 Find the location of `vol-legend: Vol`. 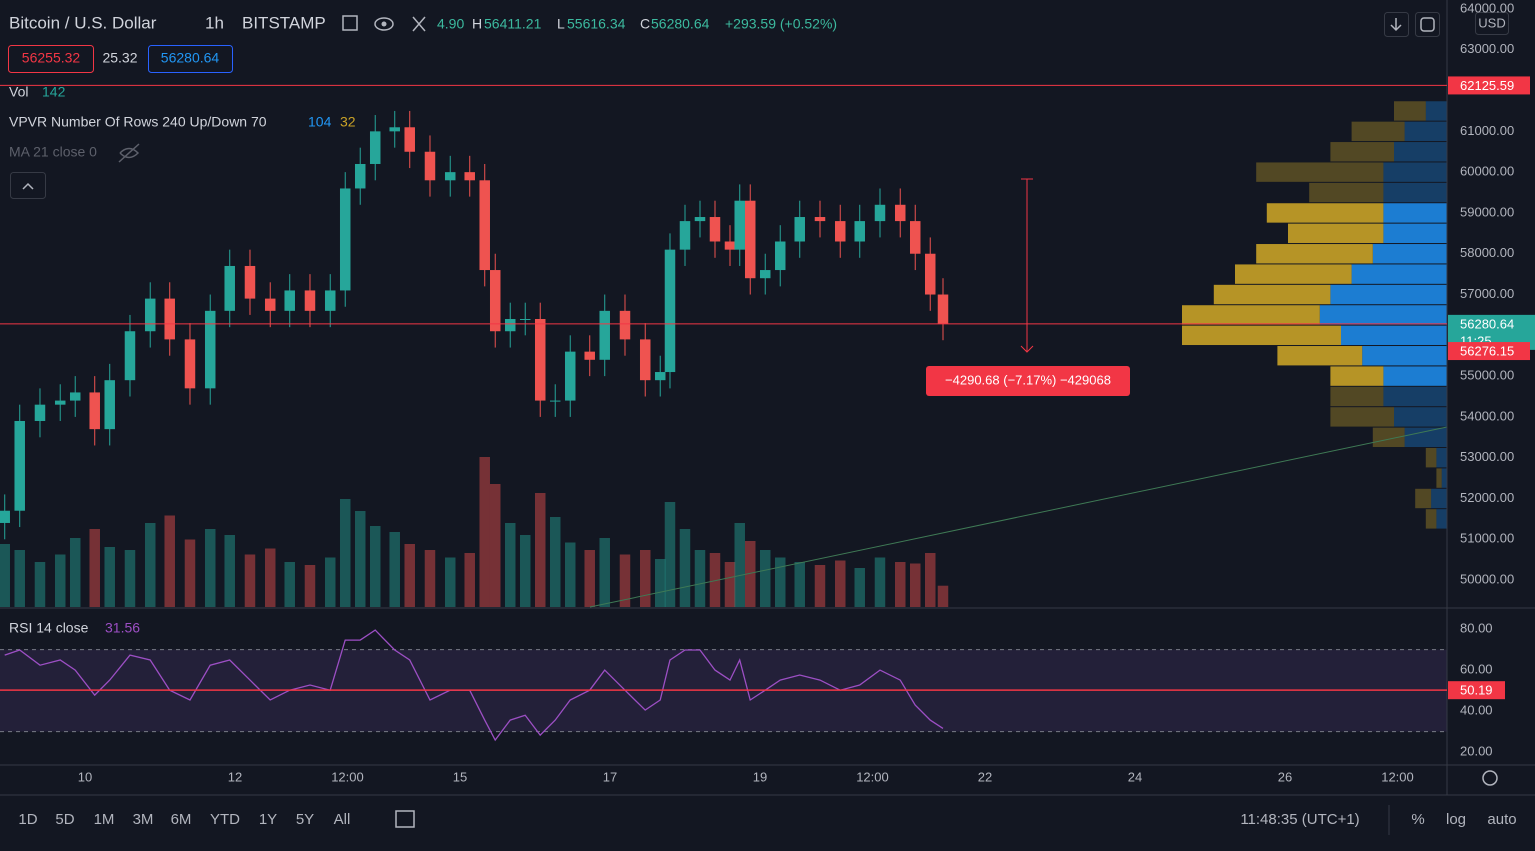

vol-legend: Vol is located at coordinates (18, 92).